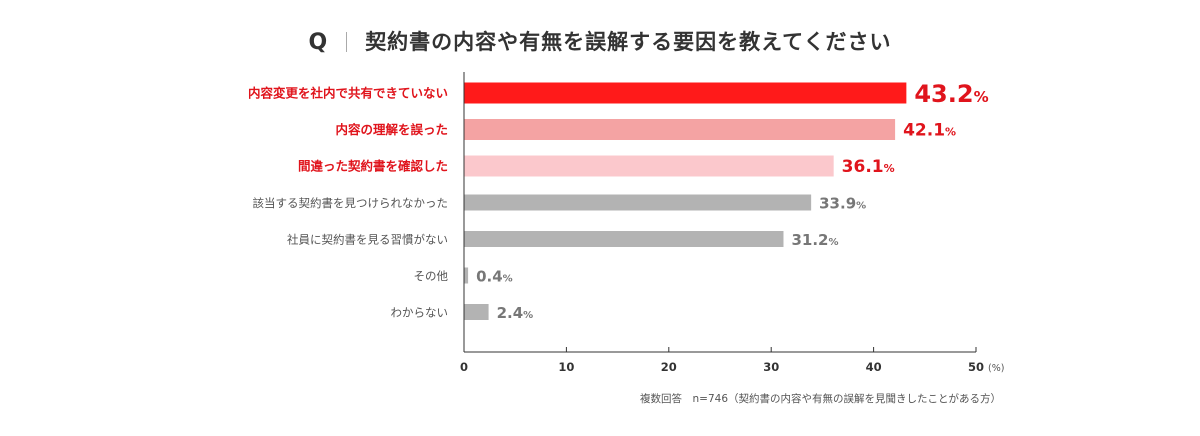 Image resolution: width=1200 pixels, height=436 pixels. What do you see at coordinates (464, 367) in the screenshot?
I see `x-tick-label-0: 0` at bounding box center [464, 367].